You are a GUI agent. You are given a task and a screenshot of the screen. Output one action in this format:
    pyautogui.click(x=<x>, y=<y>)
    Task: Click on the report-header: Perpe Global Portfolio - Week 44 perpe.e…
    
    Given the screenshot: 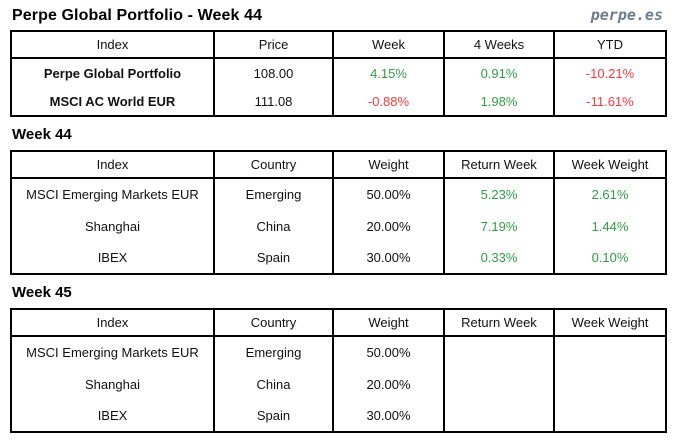 What is the action you would take?
    pyautogui.click(x=337, y=15)
    